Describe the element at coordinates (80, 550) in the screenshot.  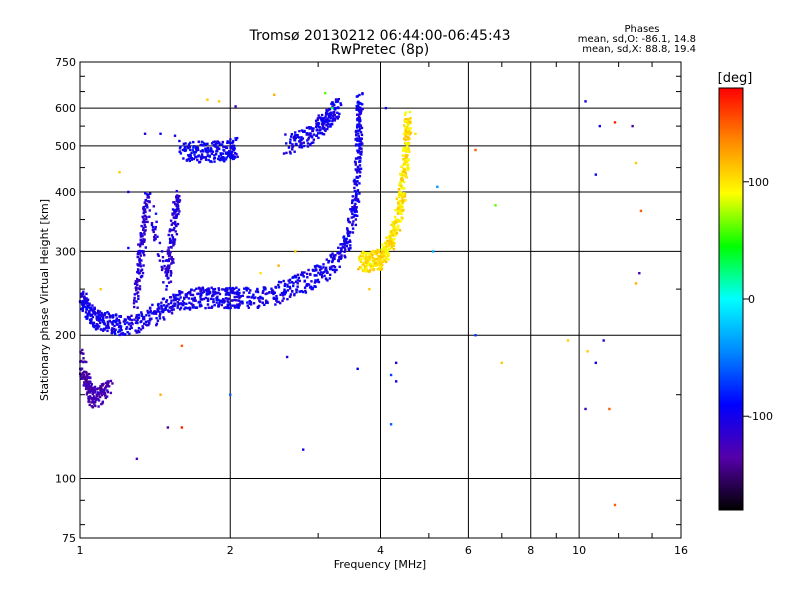
I see `x-tick-label: 1` at that location.